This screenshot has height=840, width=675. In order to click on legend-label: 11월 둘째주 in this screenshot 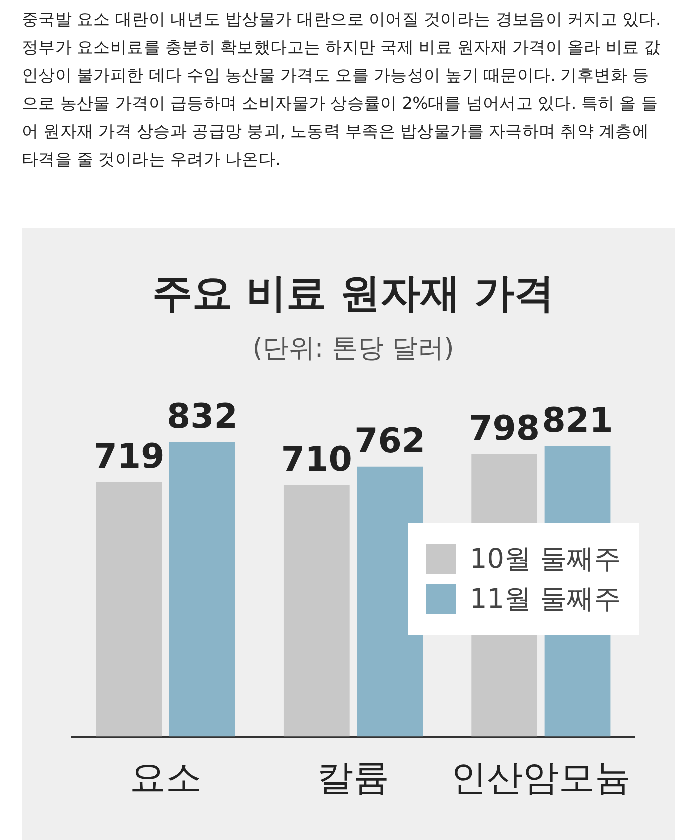, I will do `click(545, 600)`.